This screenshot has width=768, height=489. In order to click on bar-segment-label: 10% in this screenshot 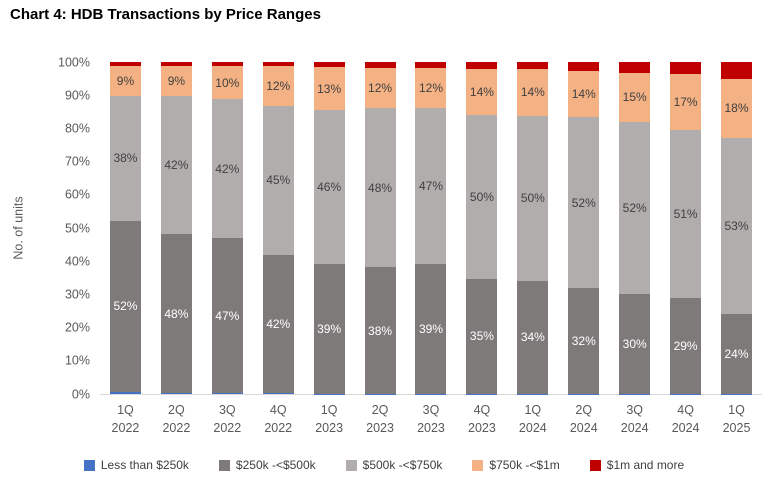, I will do `click(227, 82)`.